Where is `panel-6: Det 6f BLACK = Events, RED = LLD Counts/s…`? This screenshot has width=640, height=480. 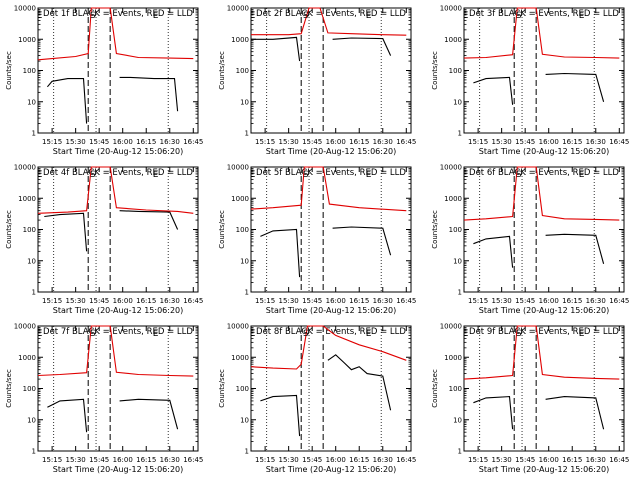 panel-6: Det 6f BLACK = Events, RED = LLD Counts/s… is located at coordinates (530, 240).